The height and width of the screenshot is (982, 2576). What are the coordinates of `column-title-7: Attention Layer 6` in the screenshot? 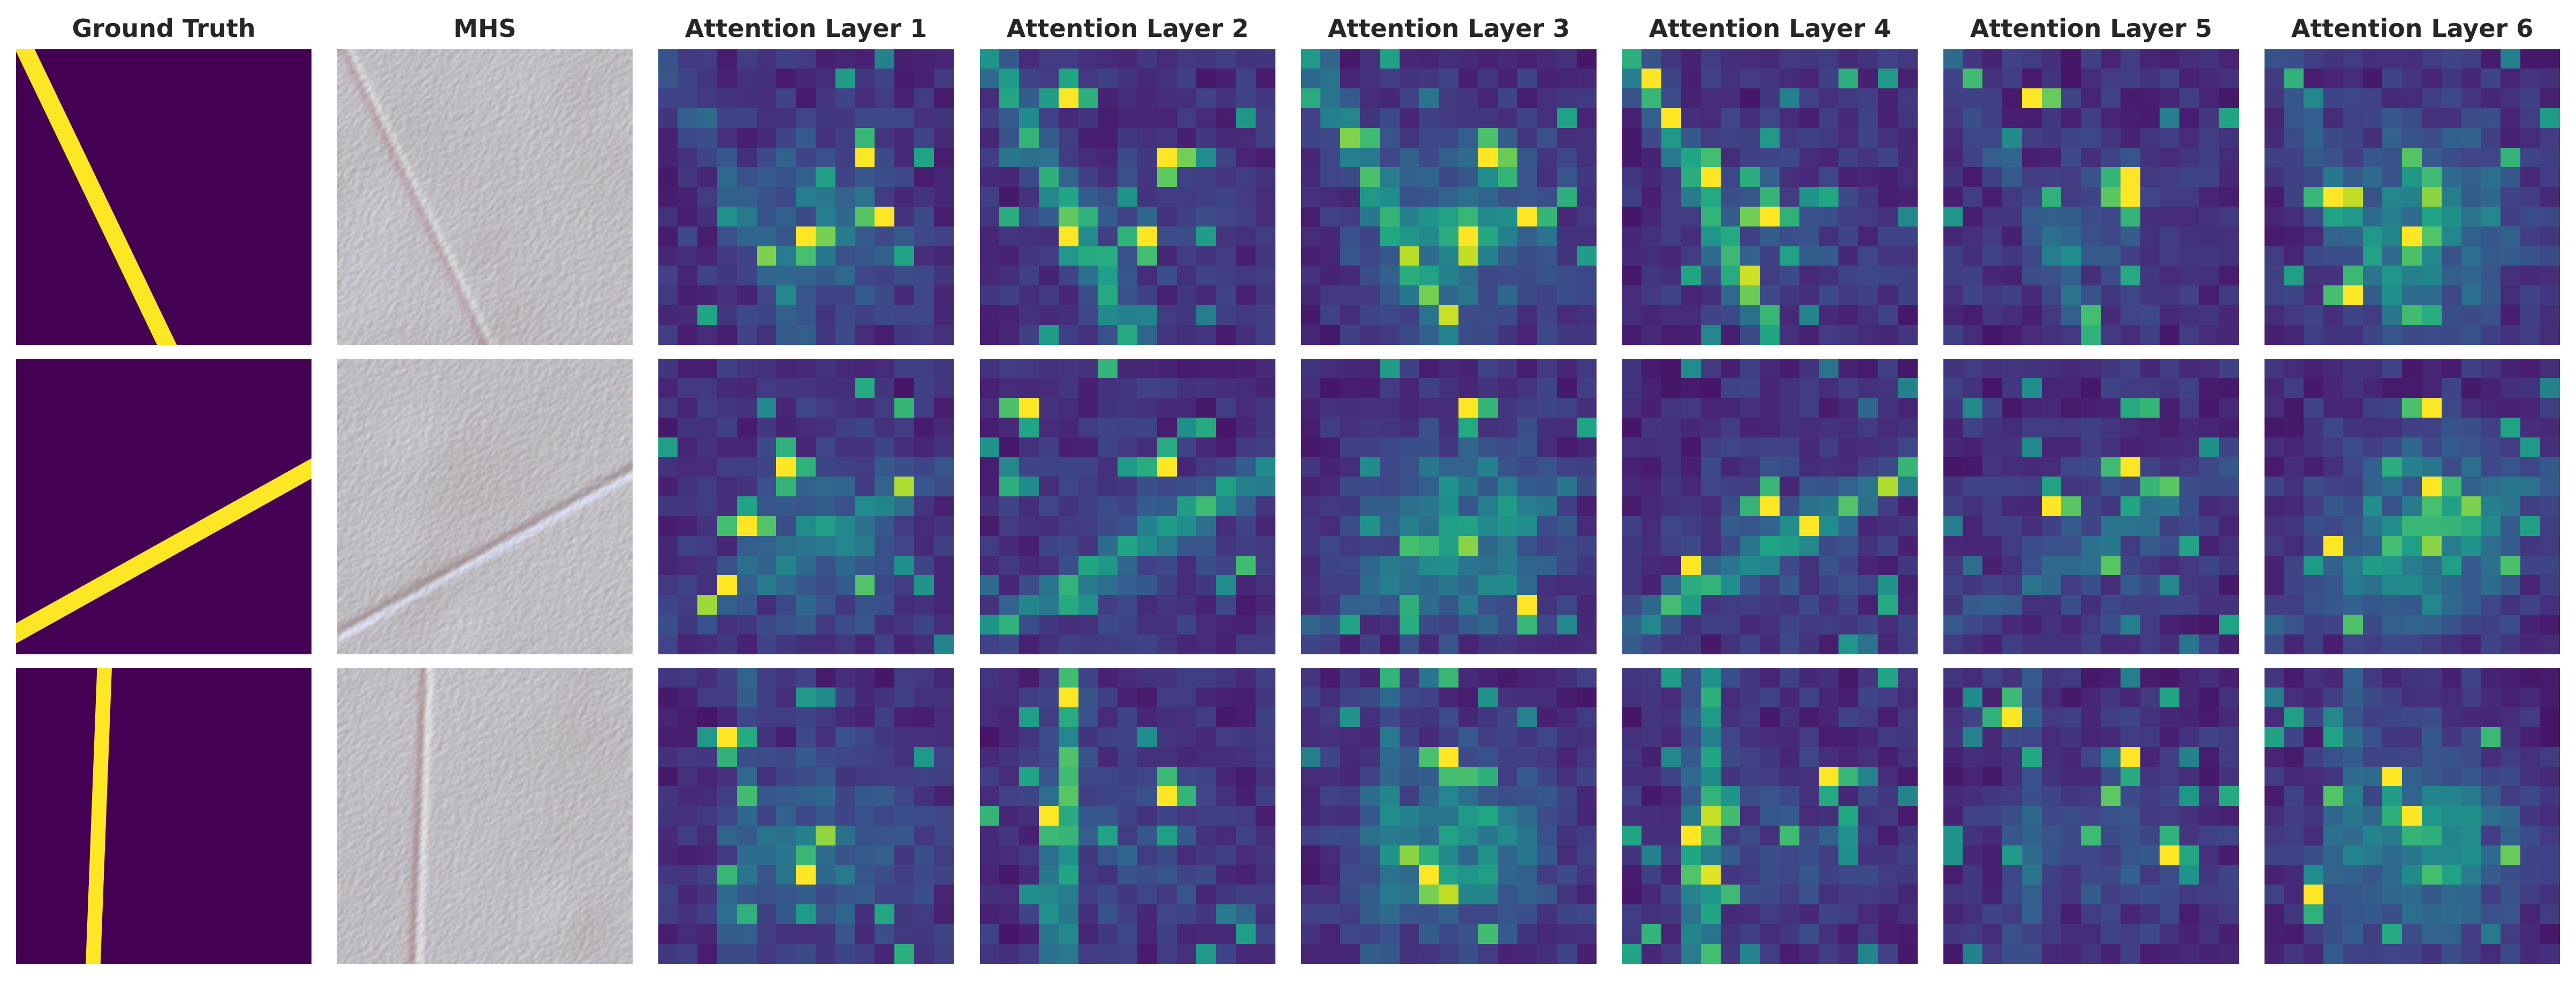 It's located at (2412, 28).